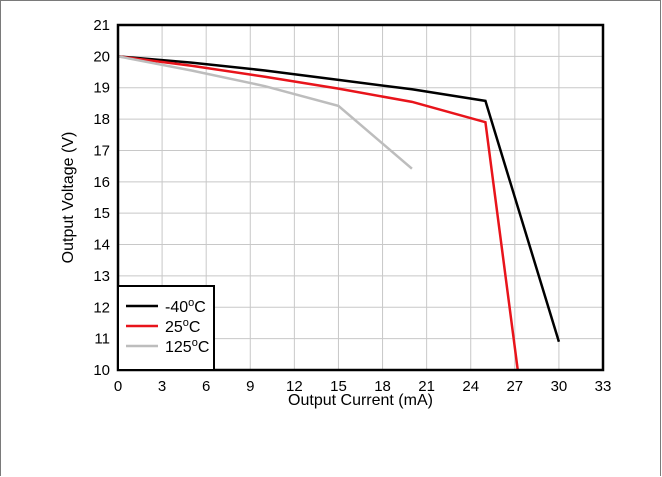  What do you see at coordinates (363, 386) in the screenshot?
I see `x-tick-labels: 0 3 6 9 12 15 18 21 24 27 30 33` at bounding box center [363, 386].